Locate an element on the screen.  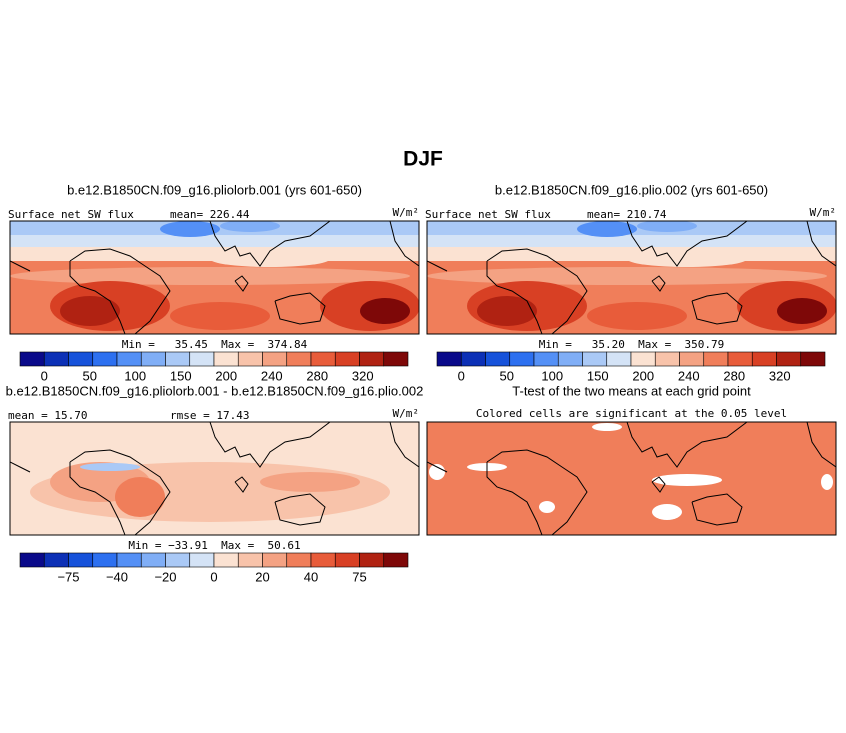
colorbar-label: 40 is located at coordinates (311, 576).